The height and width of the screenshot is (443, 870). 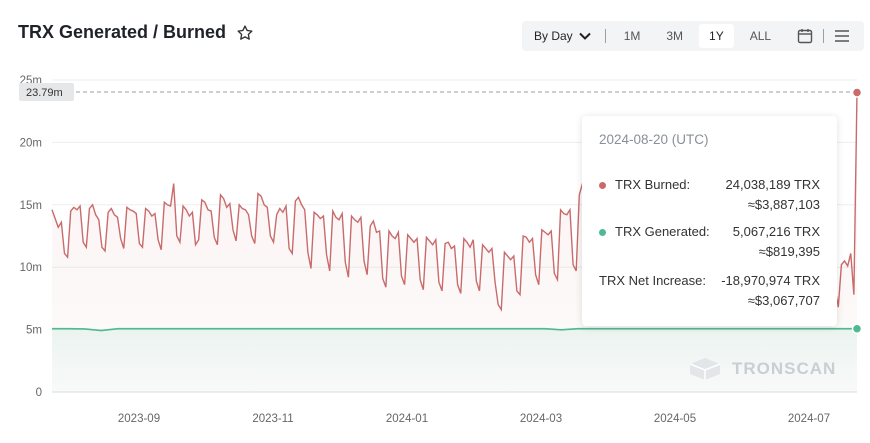 I want to click on y-tick-label: 10m, so click(x=31, y=268).